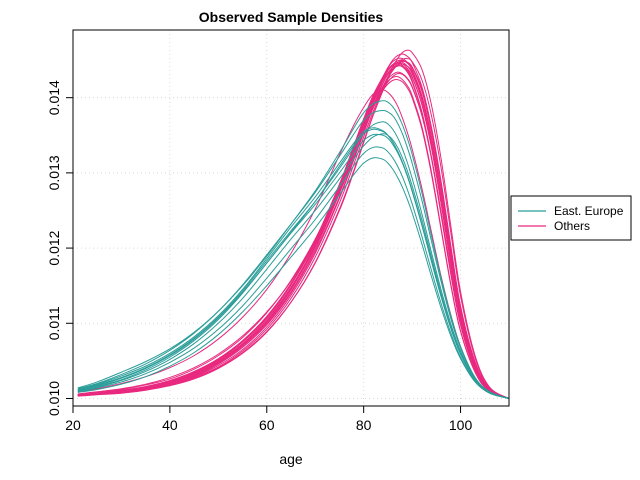  Describe the element at coordinates (54, 323) in the screenshot. I see `y-tick-label: 0.011` at that location.